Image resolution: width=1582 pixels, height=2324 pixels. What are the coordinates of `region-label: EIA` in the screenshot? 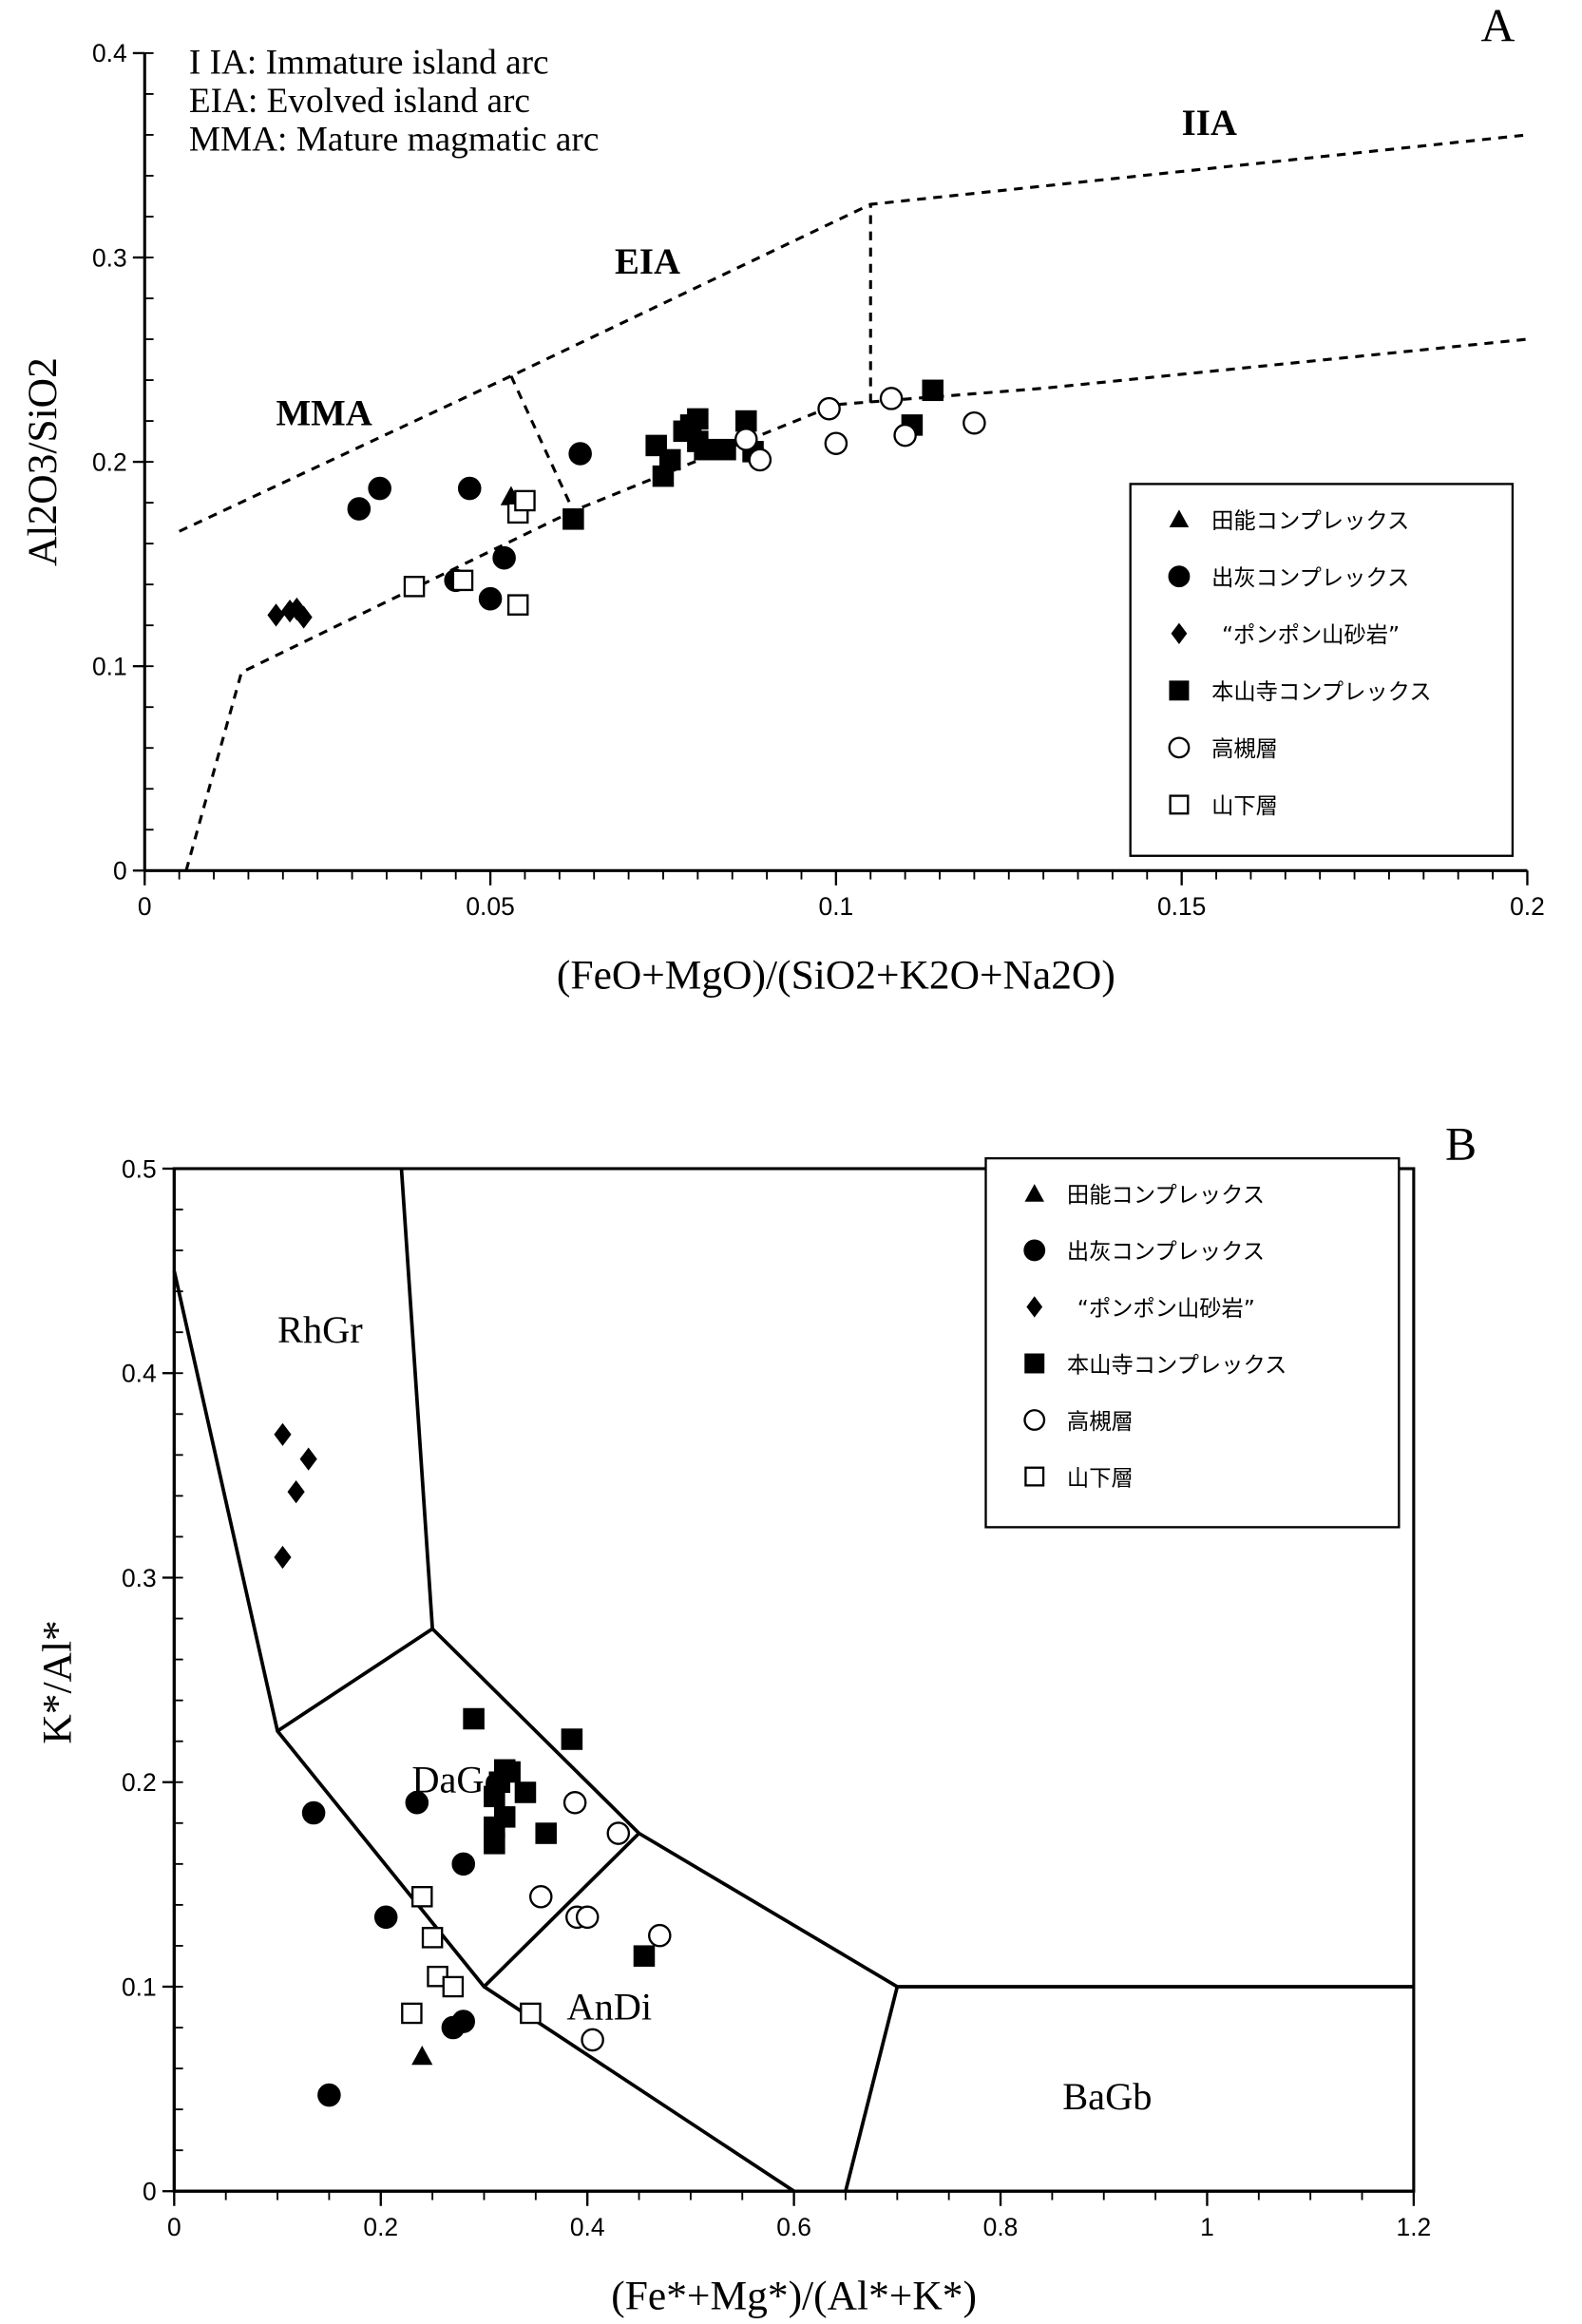 It's located at (647, 261).